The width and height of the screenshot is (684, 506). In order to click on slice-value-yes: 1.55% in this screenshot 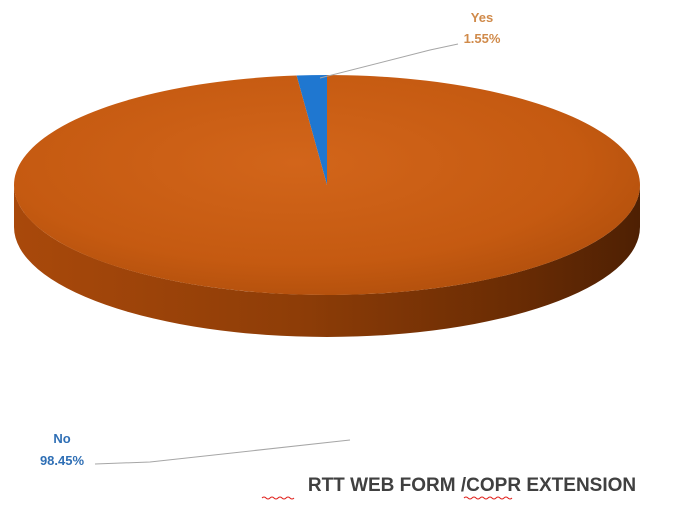, I will do `click(482, 38)`.